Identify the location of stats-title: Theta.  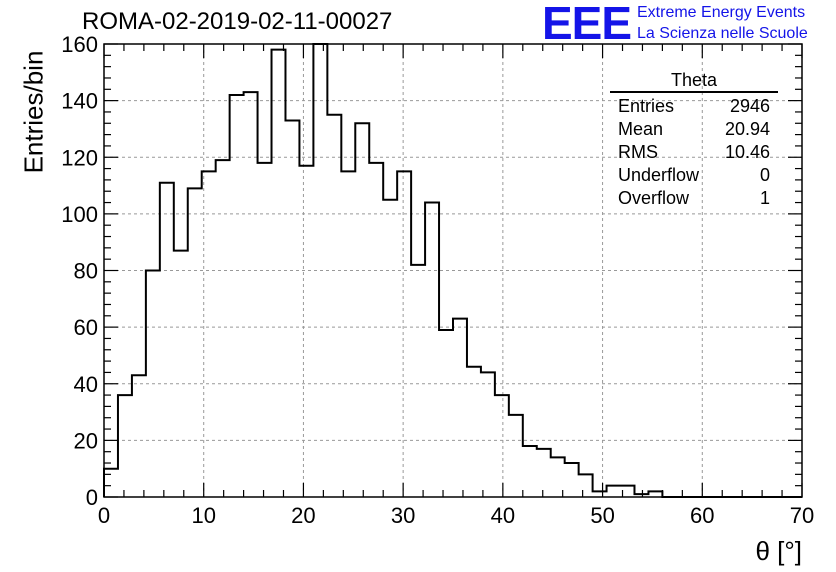
(694, 81).